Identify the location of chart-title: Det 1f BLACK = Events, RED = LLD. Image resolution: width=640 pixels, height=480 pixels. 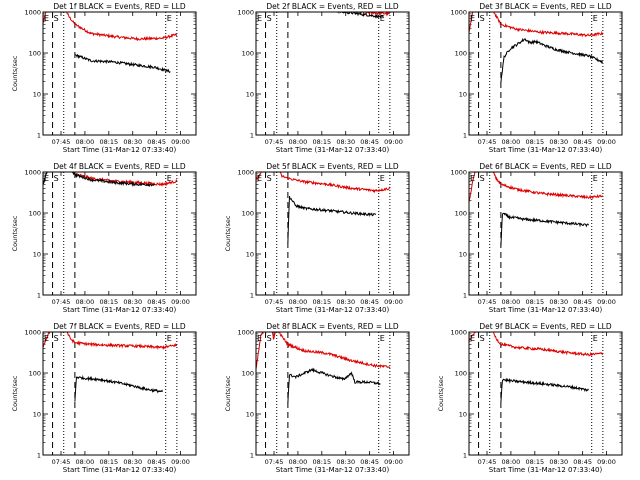
(119, 6).